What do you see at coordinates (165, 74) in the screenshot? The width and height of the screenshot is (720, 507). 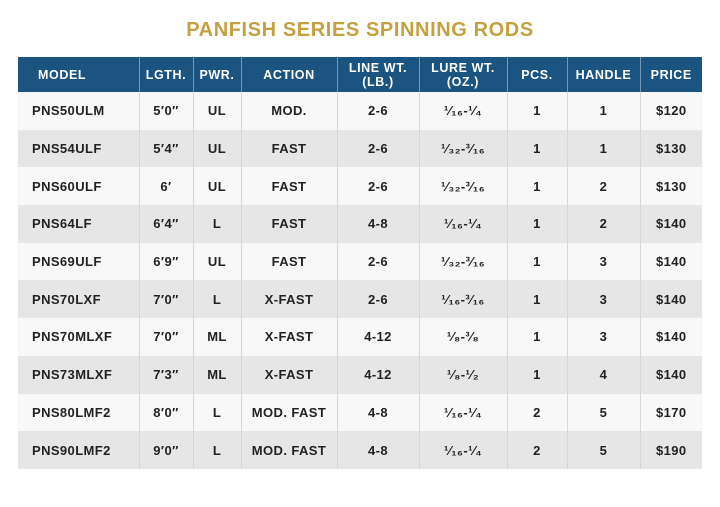 I see `column-header-length: LGTH.` at bounding box center [165, 74].